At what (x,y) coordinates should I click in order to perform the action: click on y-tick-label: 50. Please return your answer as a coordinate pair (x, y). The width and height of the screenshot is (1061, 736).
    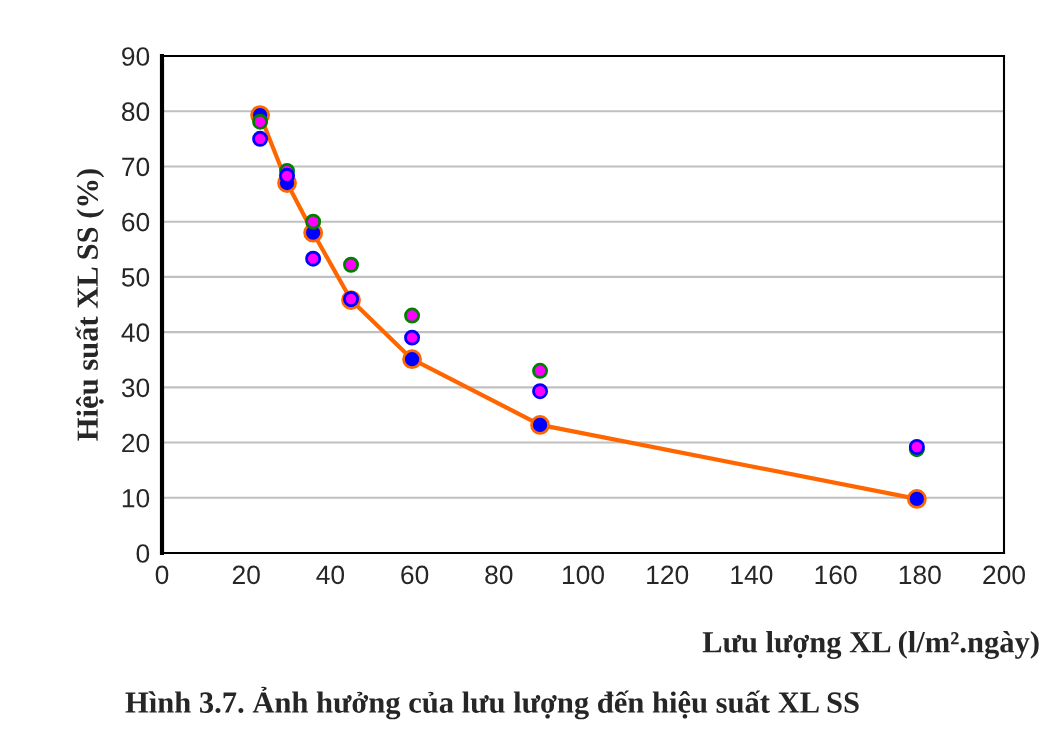
    Looking at the image, I should click on (135, 277).